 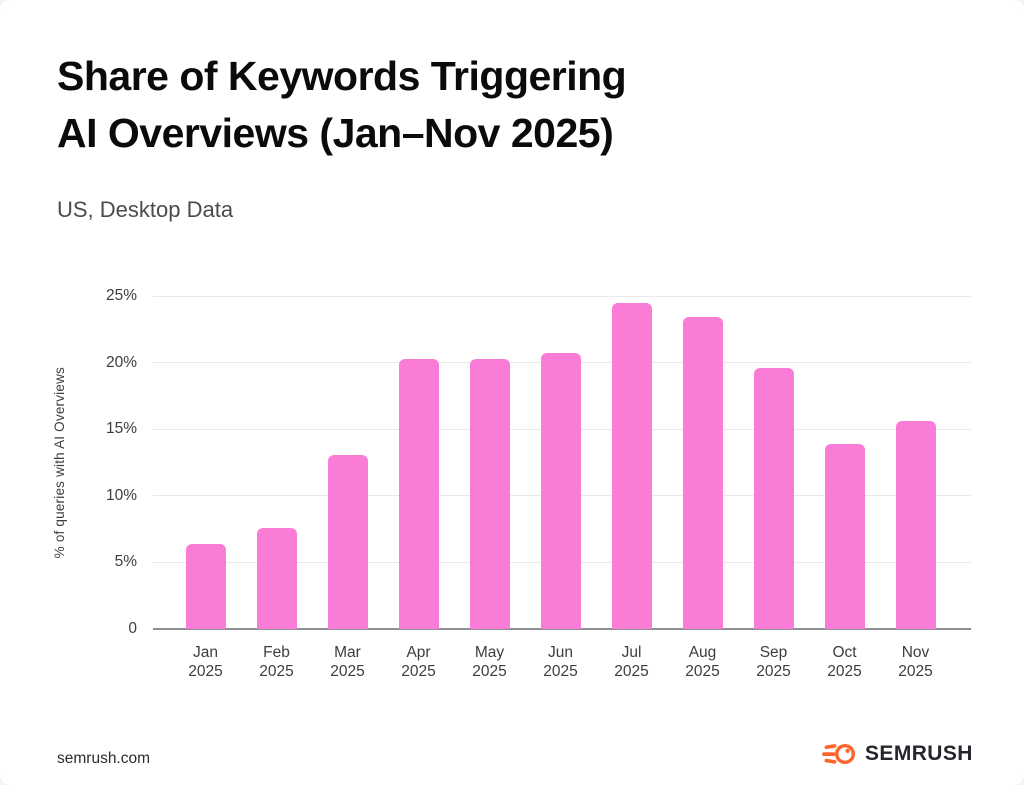 What do you see at coordinates (773, 662) in the screenshot?
I see `xtick-label-sep: Sep 2025` at bounding box center [773, 662].